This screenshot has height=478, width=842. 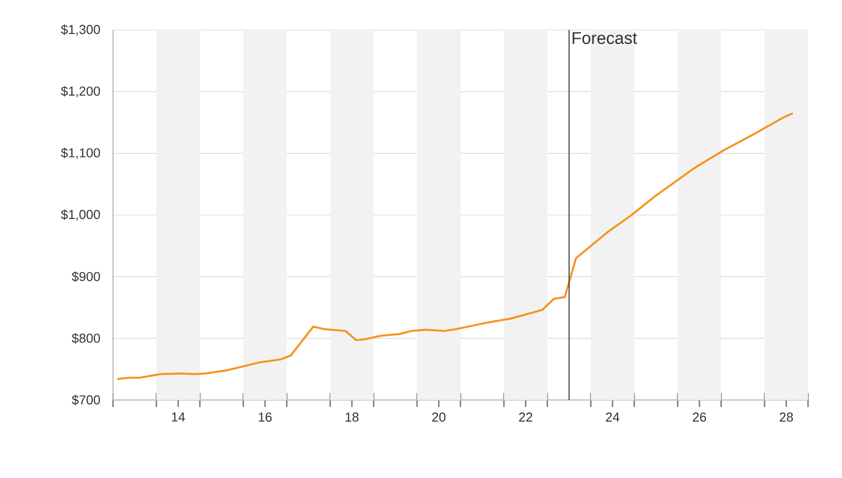 What do you see at coordinates (86, 338) in the screenshot?
I see `y-tick-label: $800` at bounding box center [86, 338].